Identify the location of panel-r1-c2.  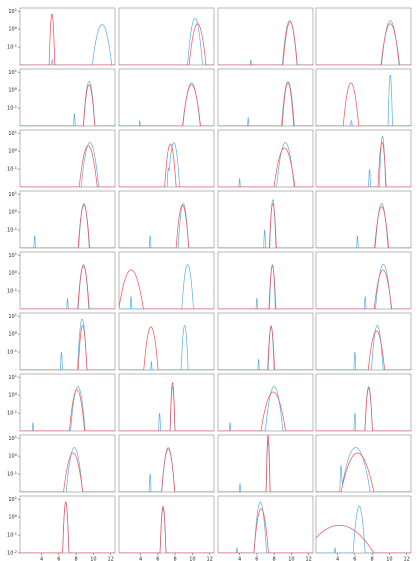
(166, 36).